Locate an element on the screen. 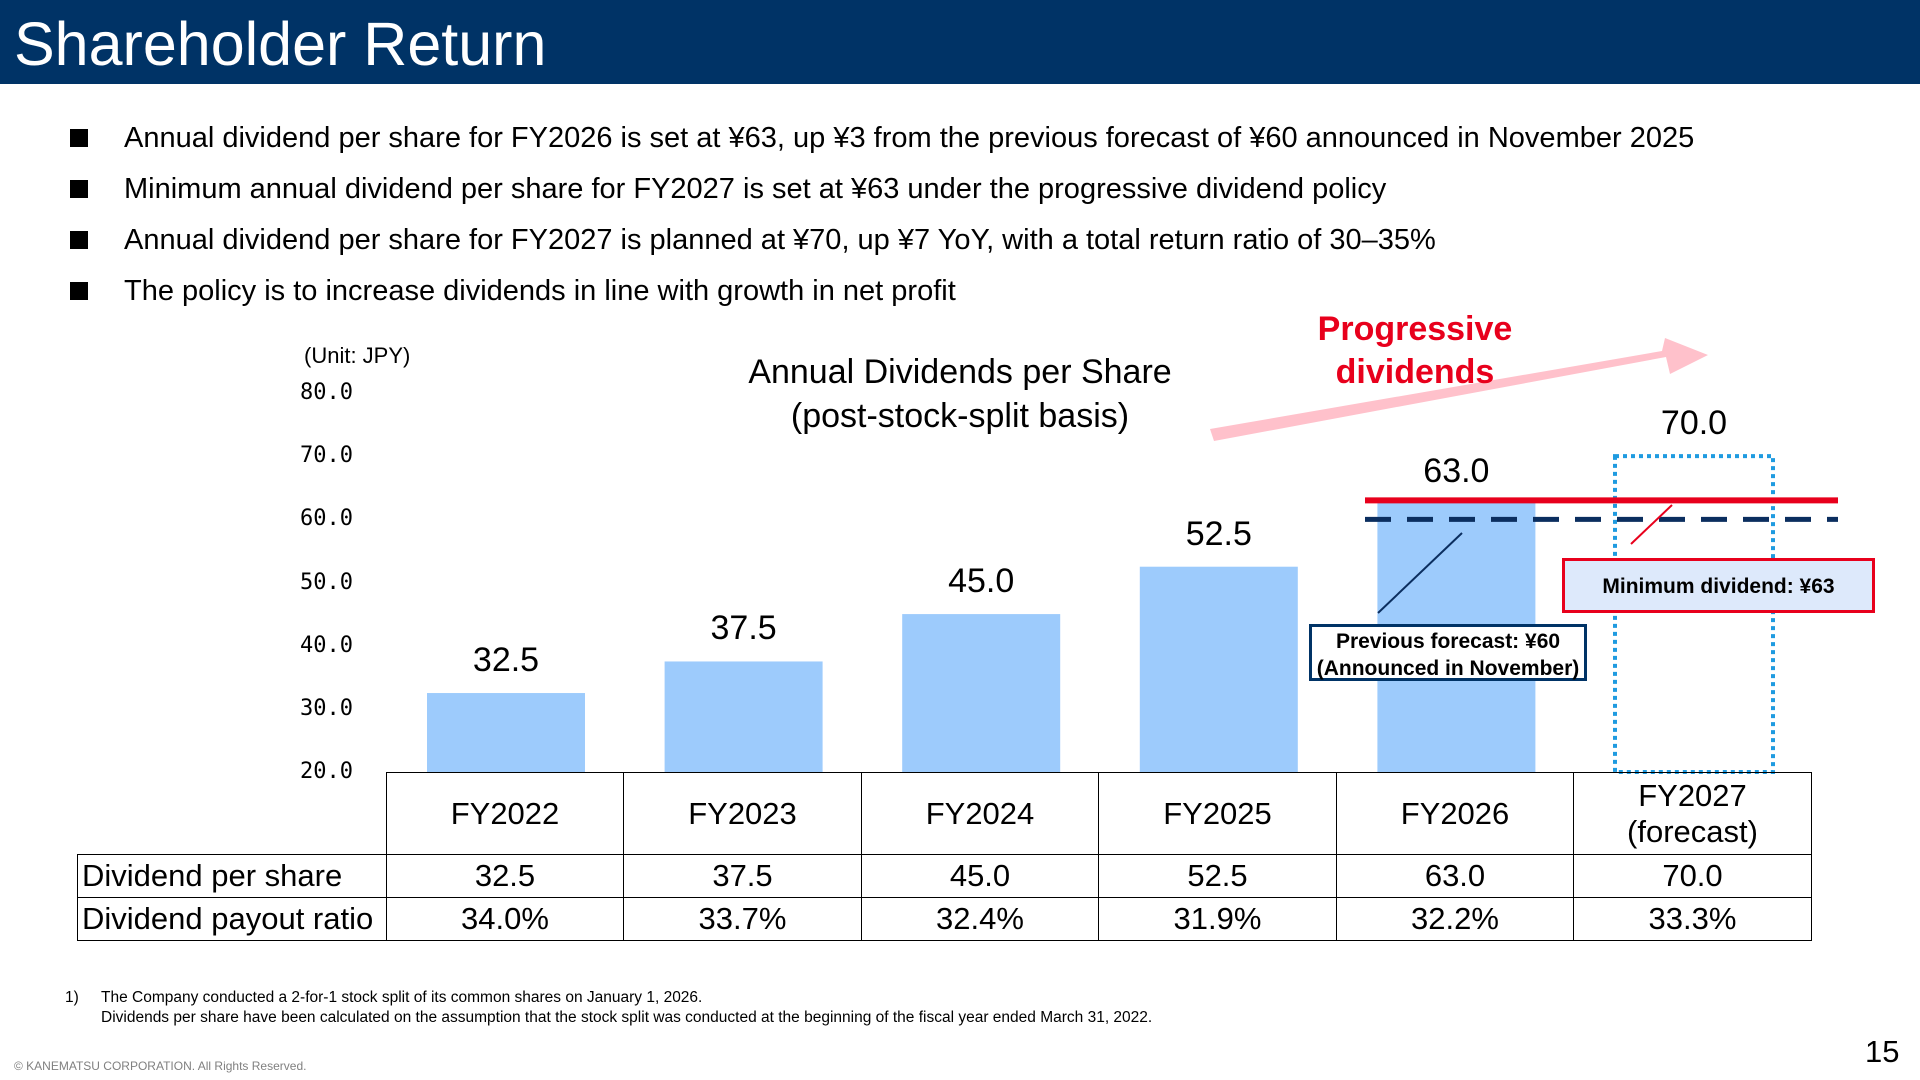  previous-forecast-leader is located at coordinates (1420, 573).